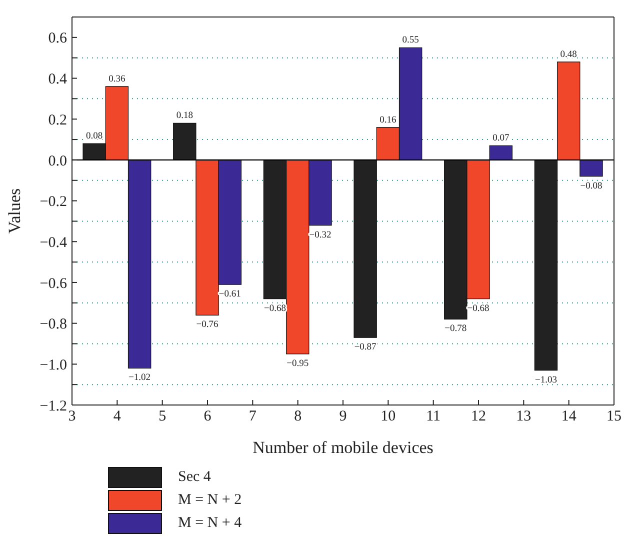 This screenshot has height=537, width=631. Describe the element at coordinates (194, 477) in the screenshot. I see `legend-label: Sec 4` at that location.